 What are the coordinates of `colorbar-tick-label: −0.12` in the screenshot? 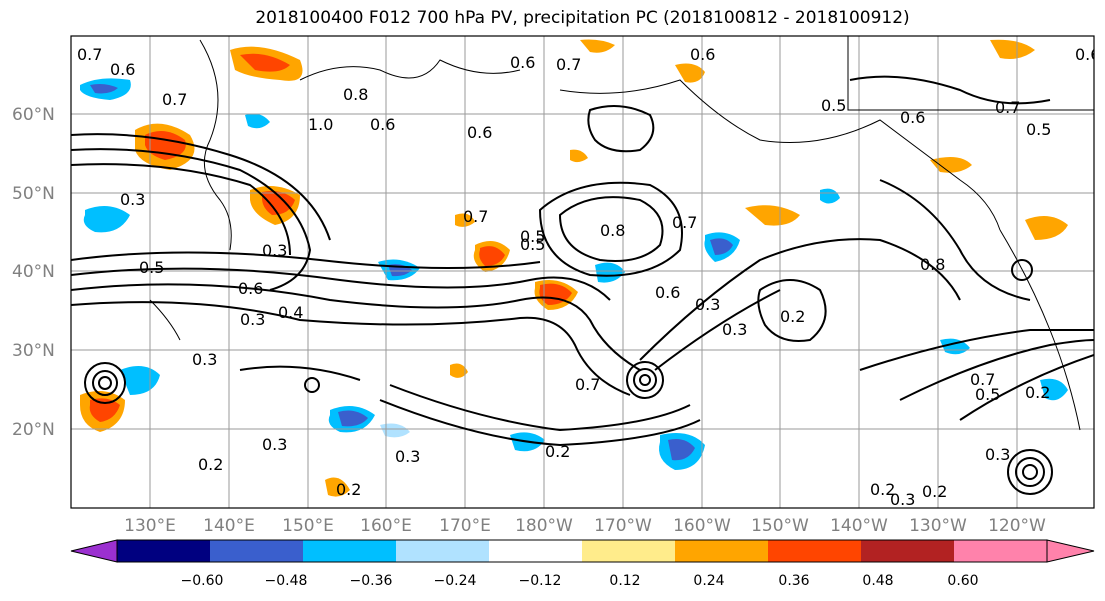 It's located at (540, 581).